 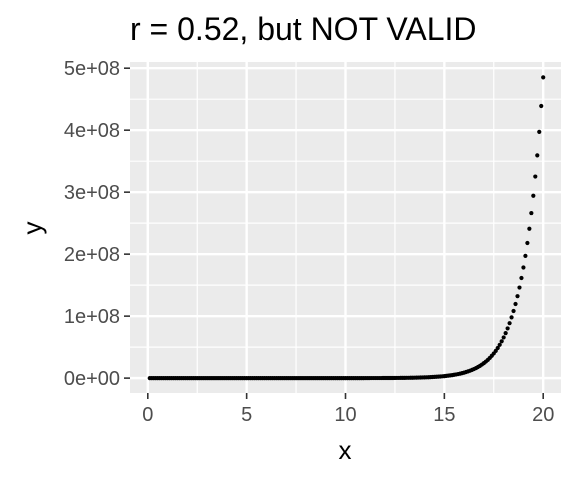 What do you see at coordinates (92, 131) in the screenshot?
I see `y-tick-label: 4e+08` at bounding box center [92, 131].